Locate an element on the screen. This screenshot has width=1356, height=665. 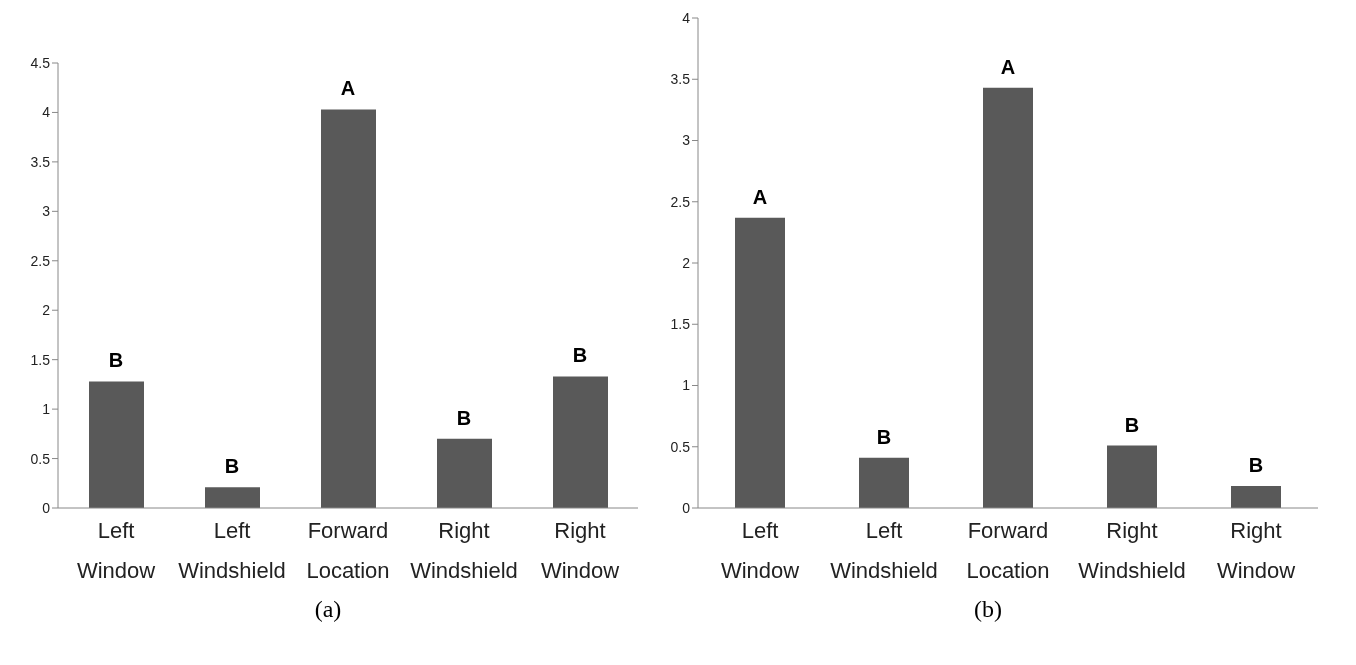
text: (b) is located at coordinates (988, 609).